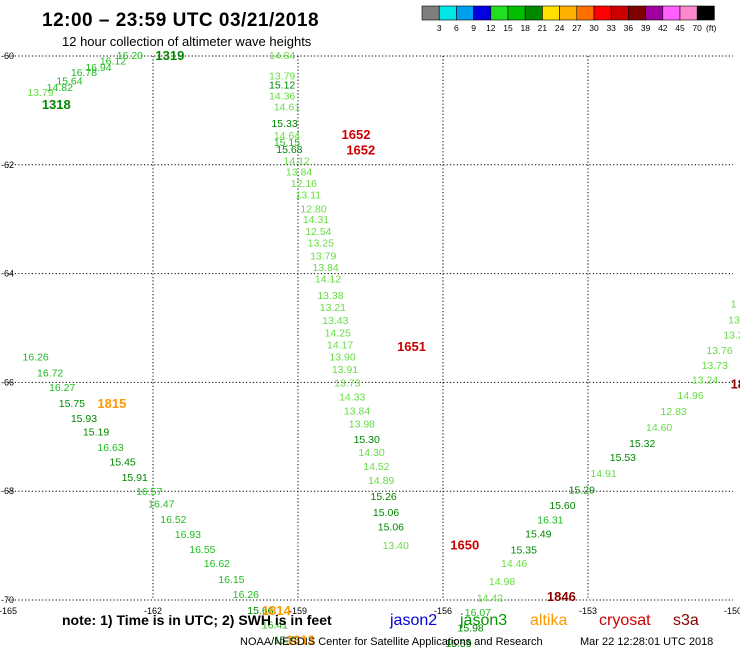  I want to click on time-label: 184, so click(735, 383).